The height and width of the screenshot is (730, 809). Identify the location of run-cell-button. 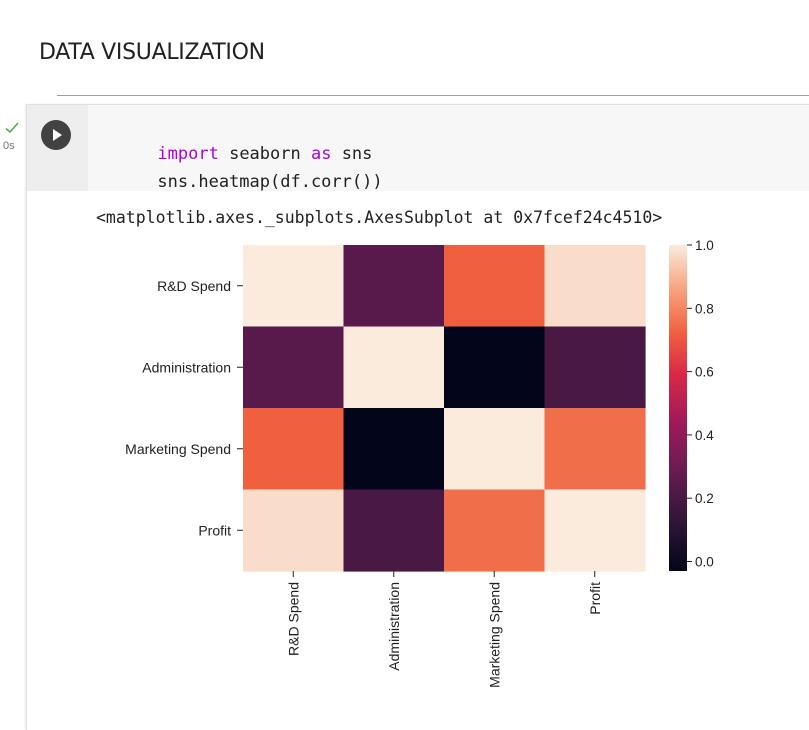
(56, 135).